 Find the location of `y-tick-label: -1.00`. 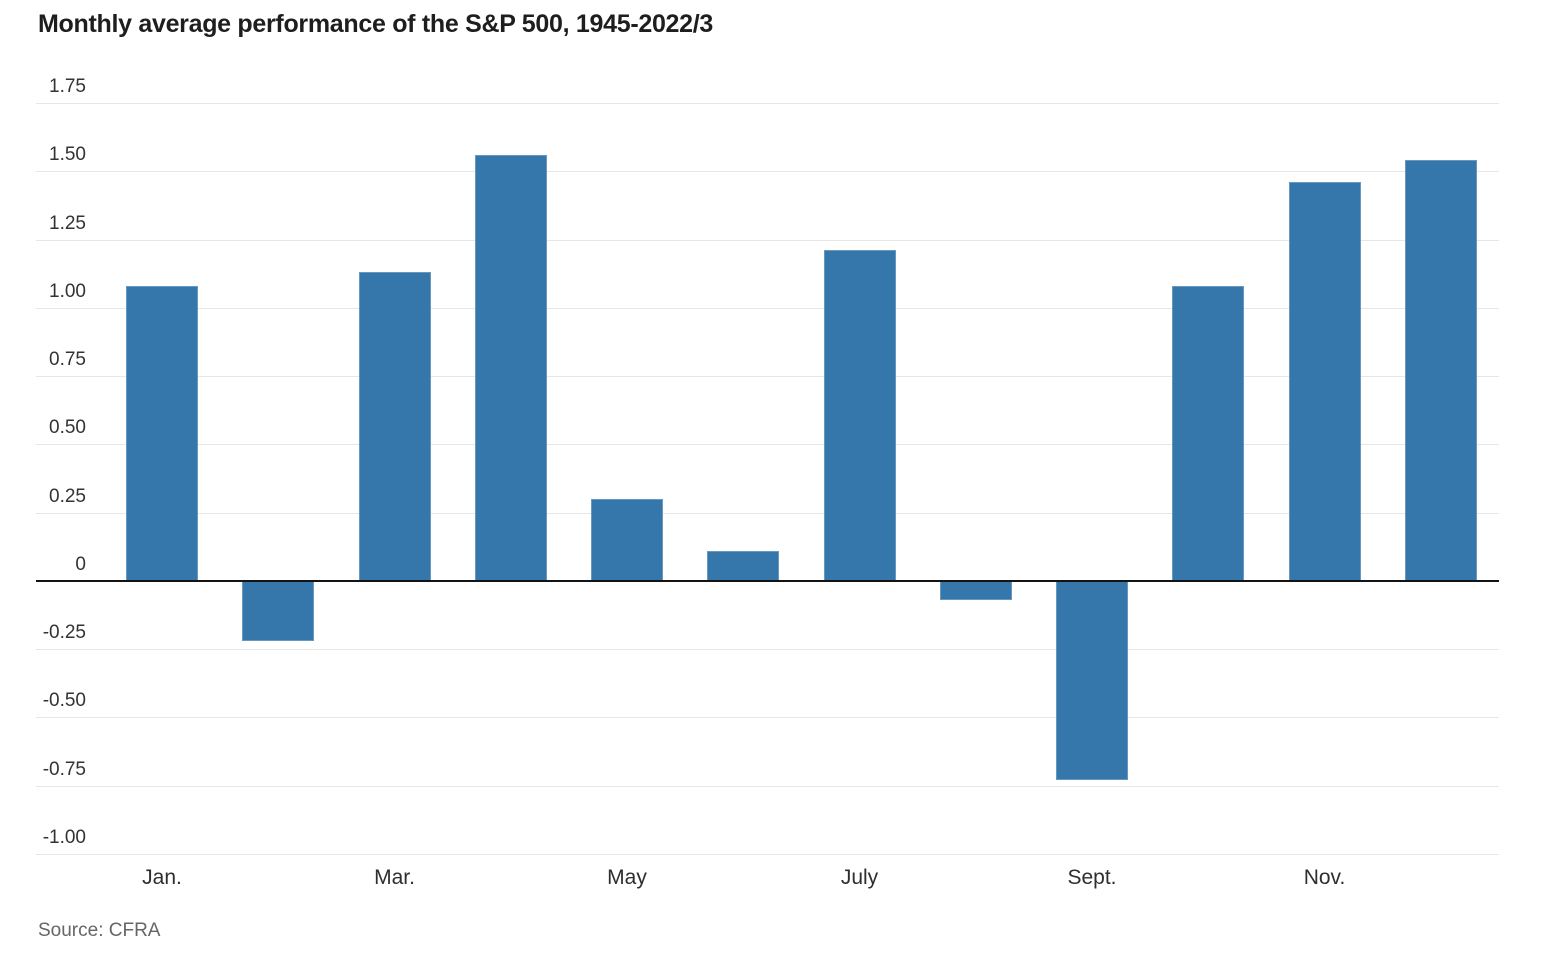

y-tick-label: -1.00 is located at coordinates (64, 837).